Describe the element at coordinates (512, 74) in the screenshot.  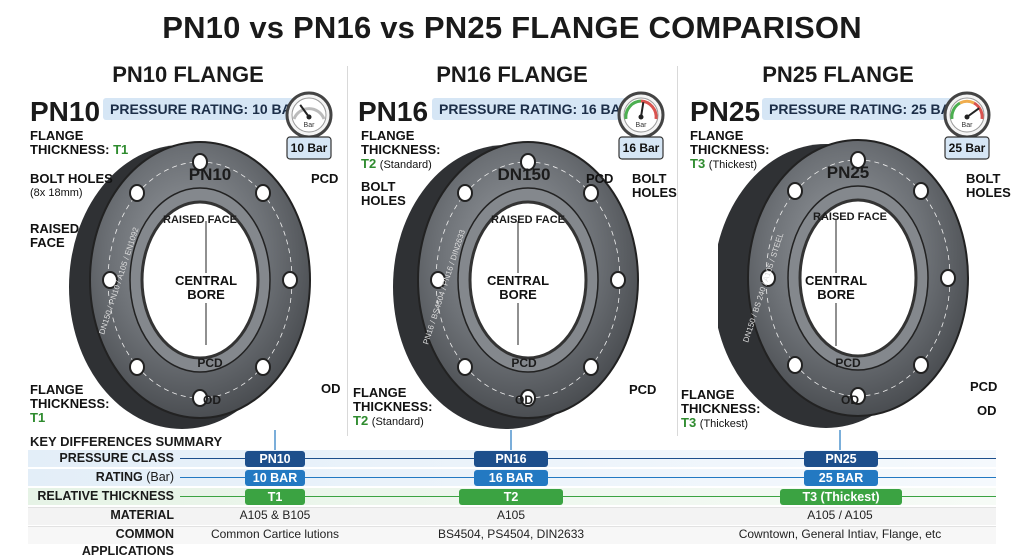
I see `panel-heading: PN16 FLANGE` at that location.